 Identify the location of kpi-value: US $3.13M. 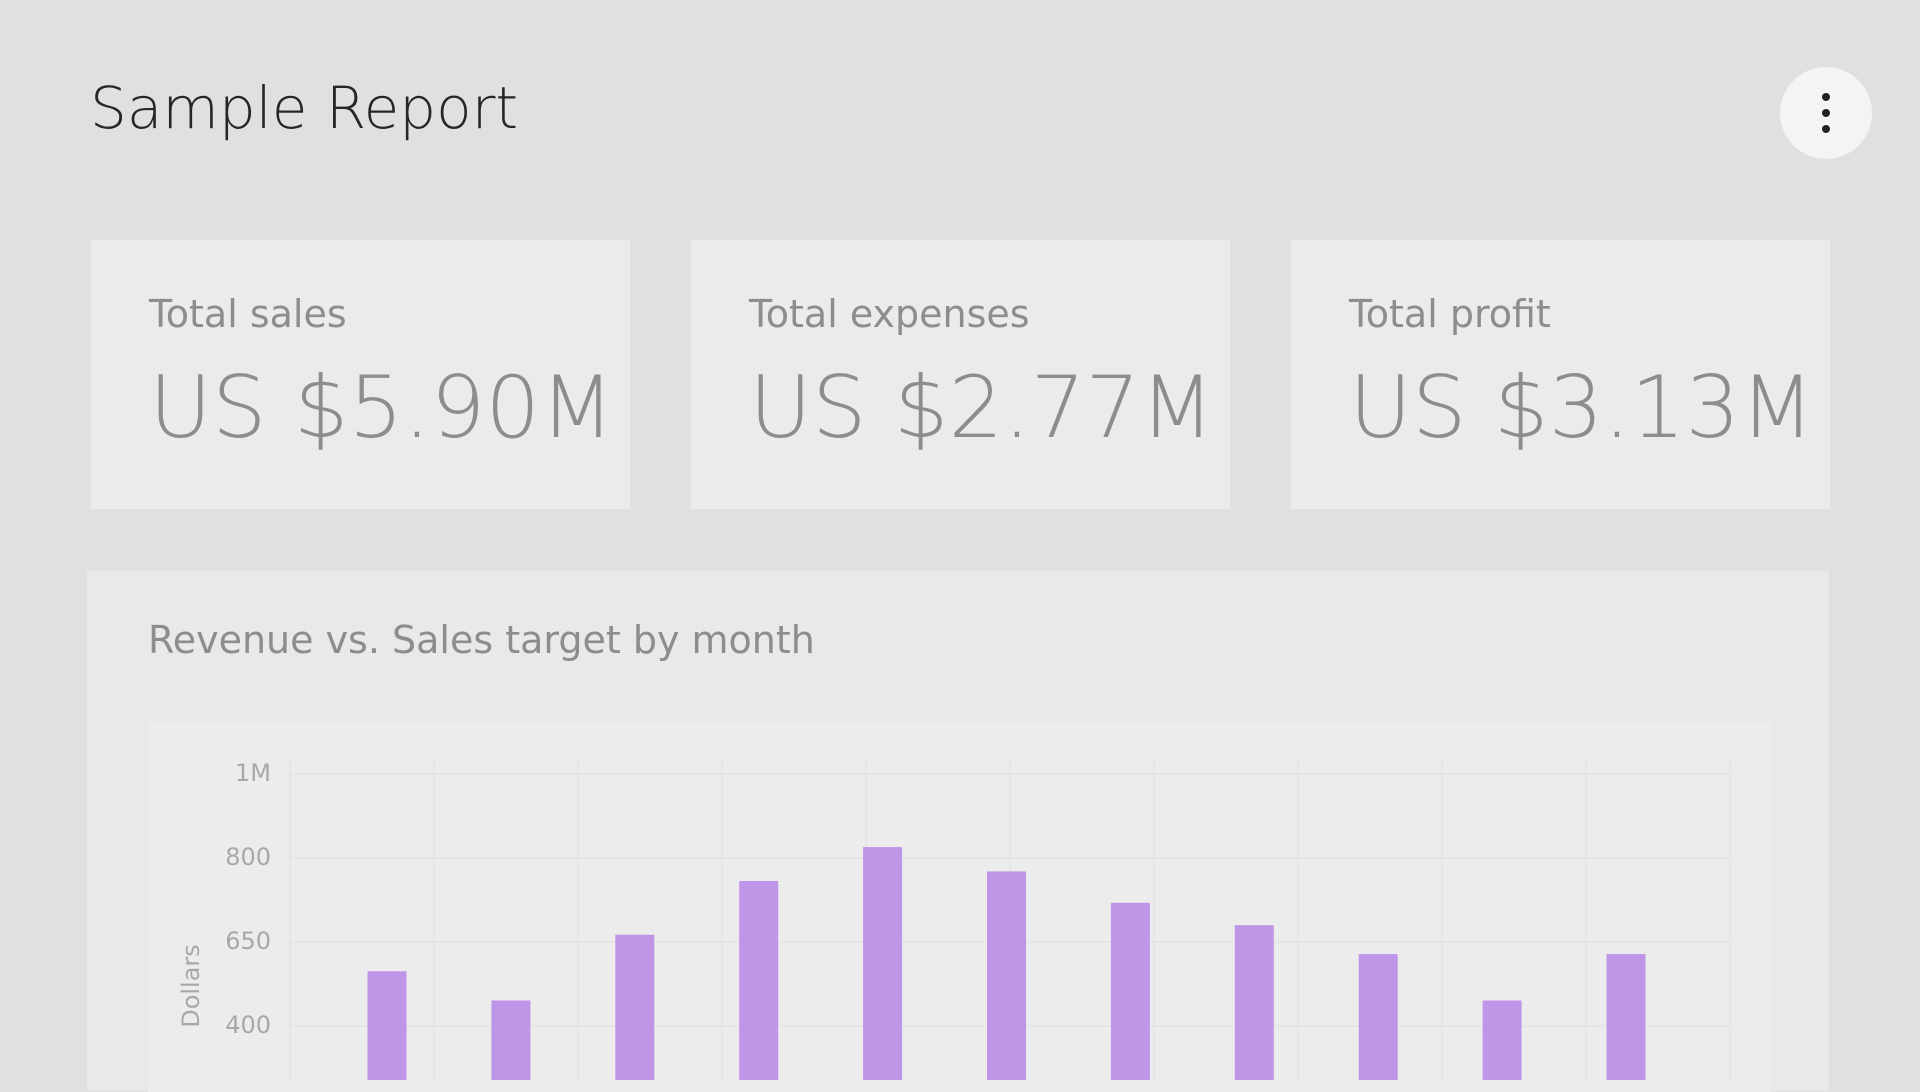
(1582, 408).